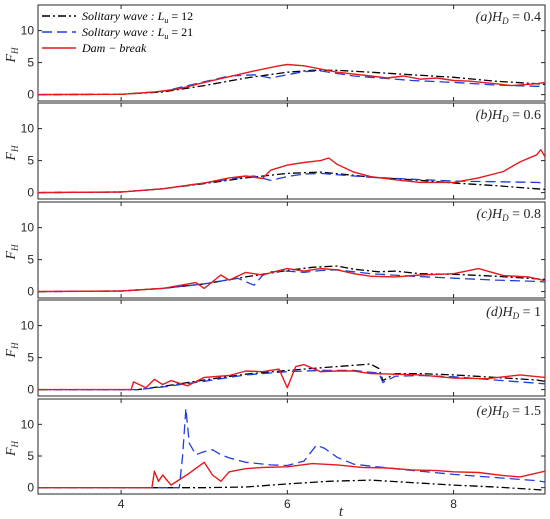 The width and height of the screenshot is (550, 519). I want to click on x-tick-label: 8, so click(453, 504).